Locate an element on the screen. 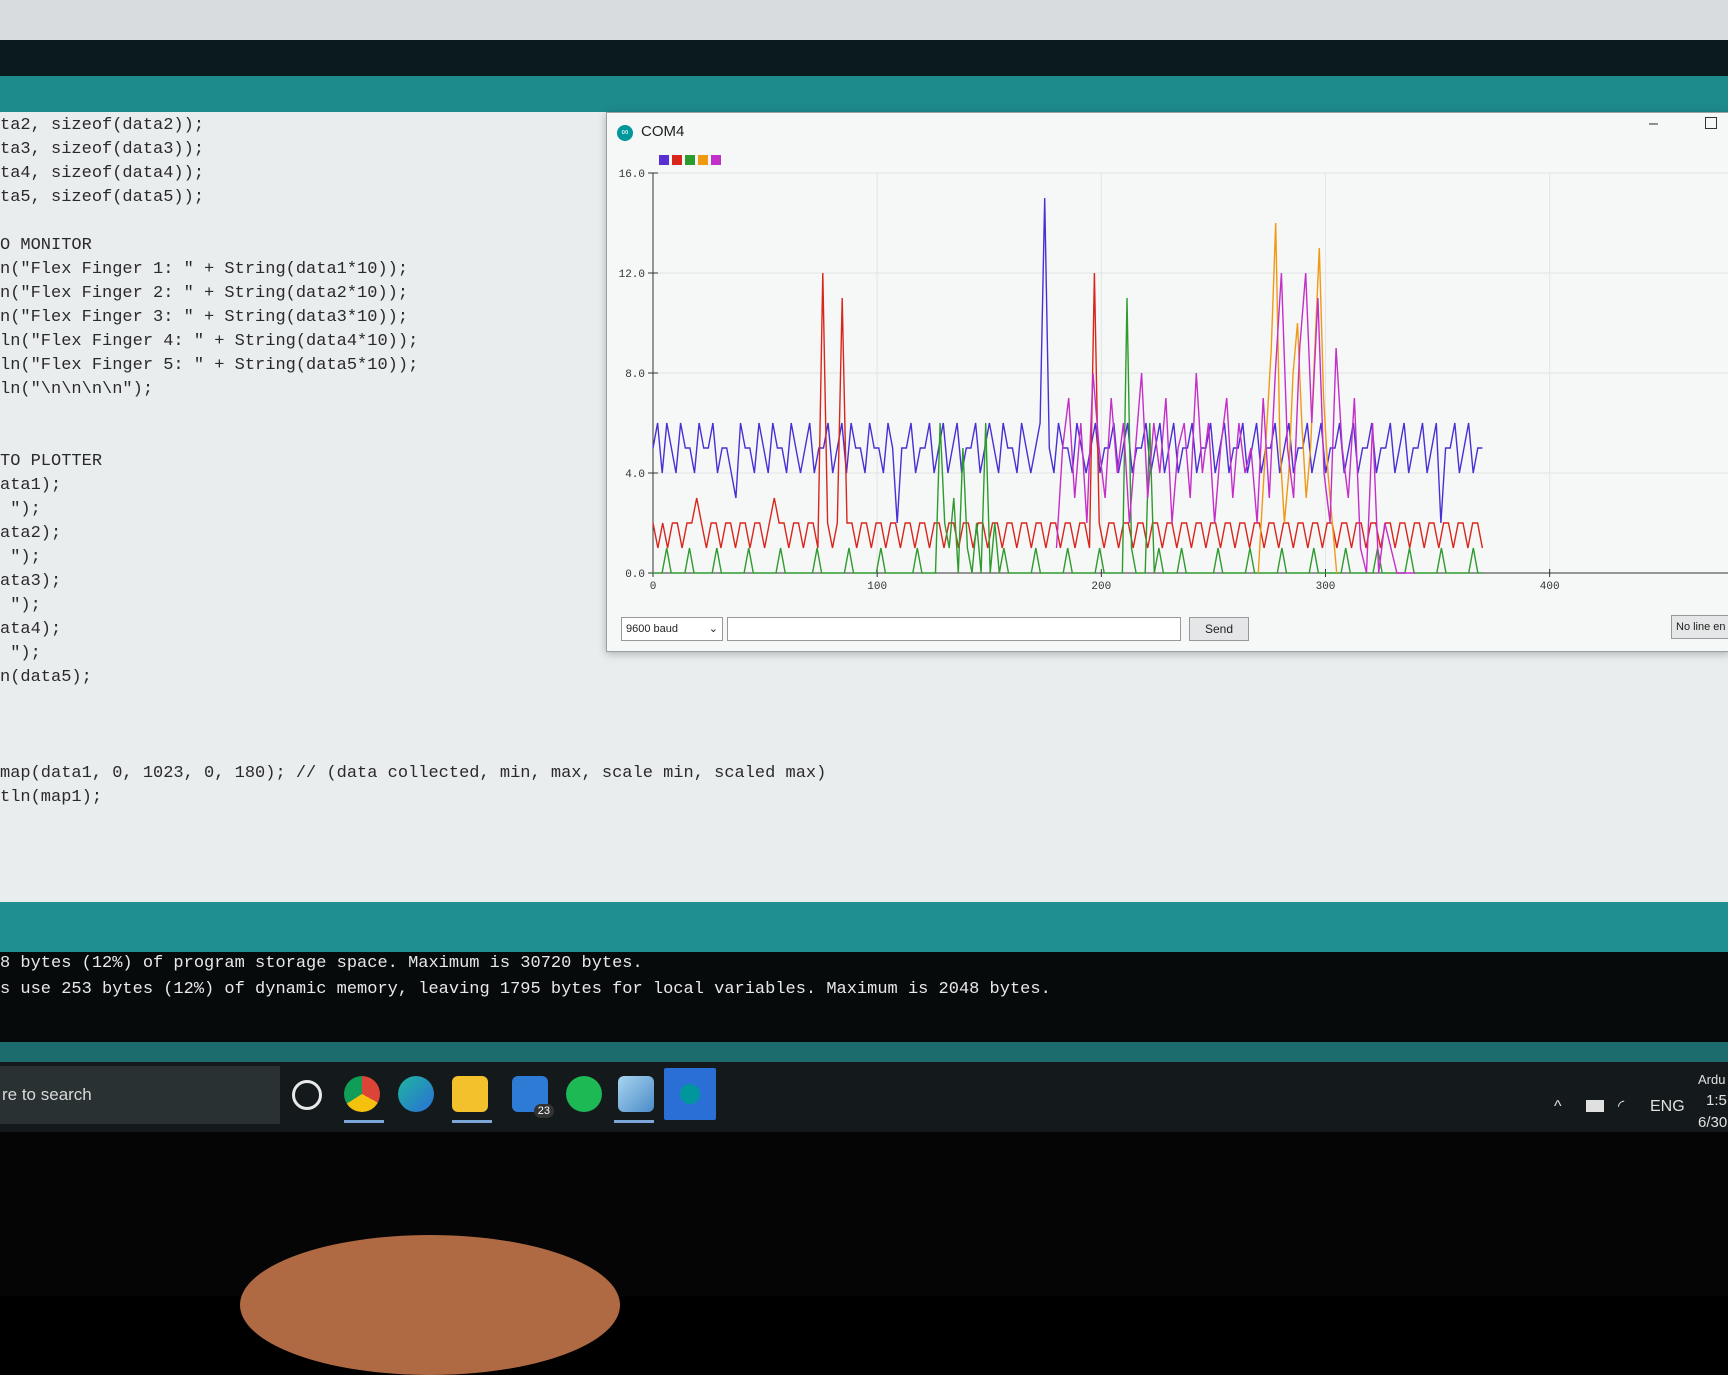 This screenshot has height=1375, width=1728. chrome-icon is located at coordinates (362, 1094).